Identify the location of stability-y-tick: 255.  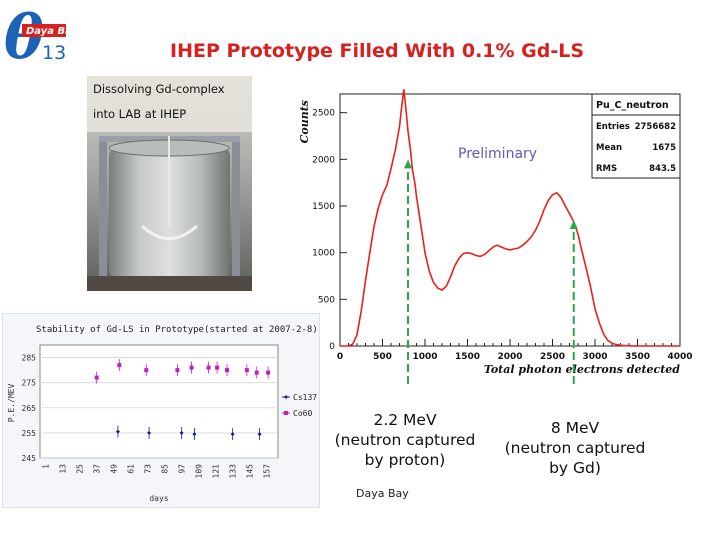
(29, 433).